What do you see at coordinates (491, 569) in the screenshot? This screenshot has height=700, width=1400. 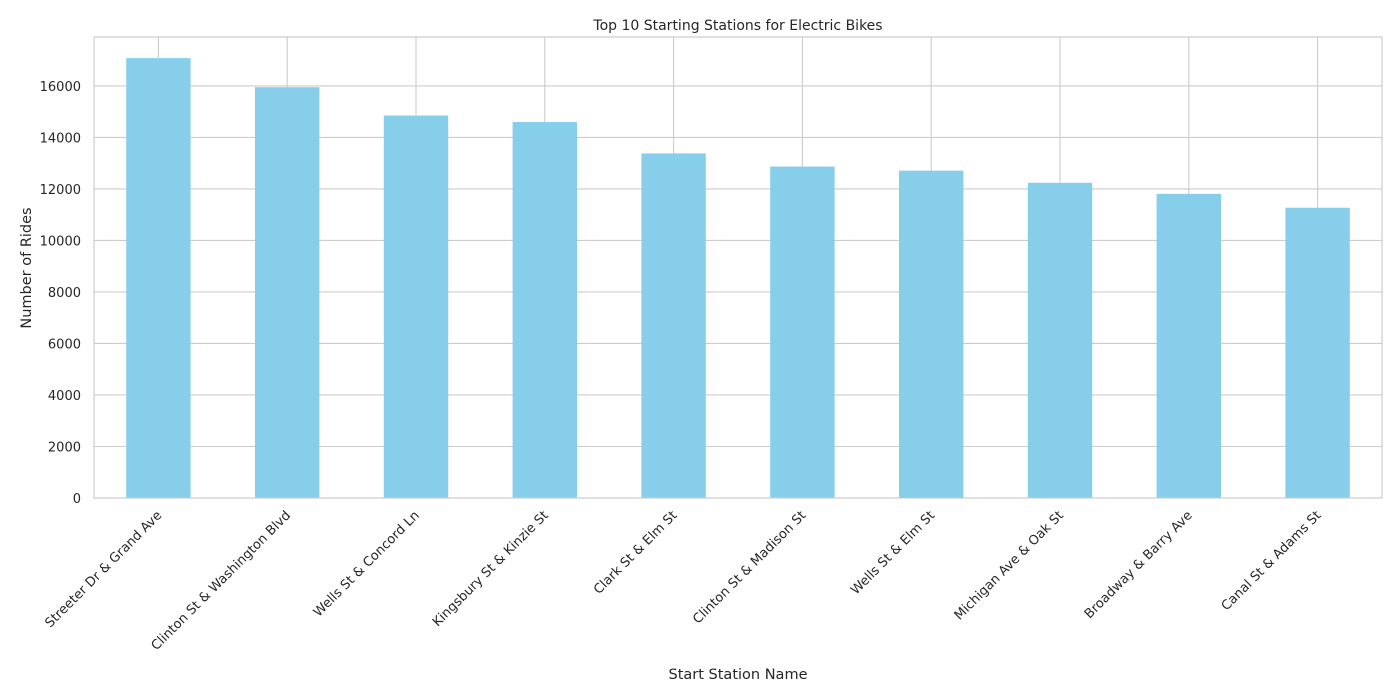 I see `x-tick-label: Kingsbury St & Kinzie St` at bounding box center [491, 569].